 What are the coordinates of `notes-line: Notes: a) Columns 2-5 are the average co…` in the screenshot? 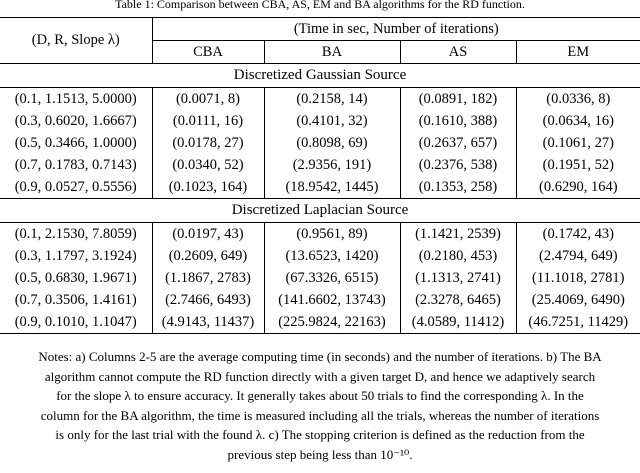 It's located at (320, 356).